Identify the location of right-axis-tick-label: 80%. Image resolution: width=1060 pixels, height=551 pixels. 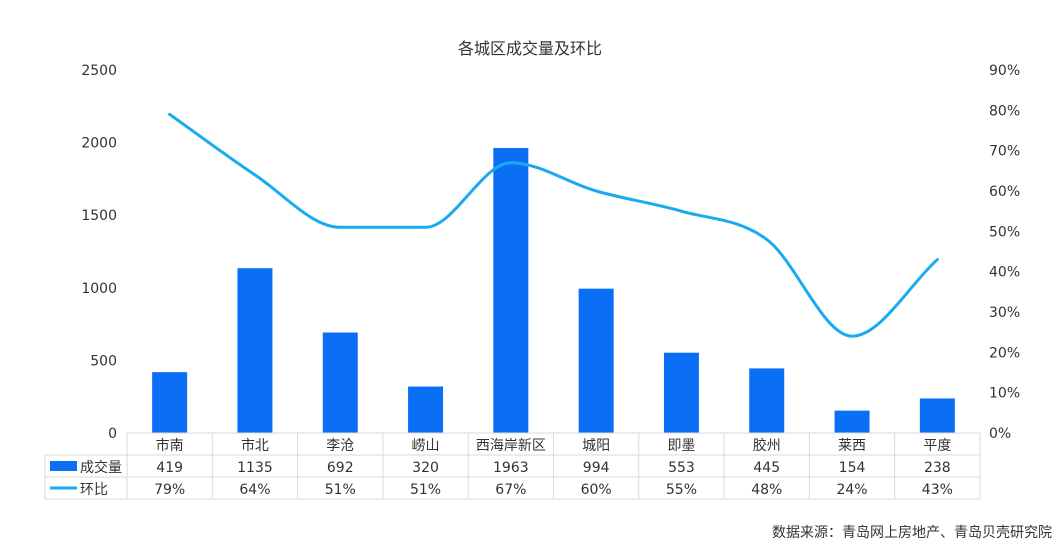
(1004, 111).